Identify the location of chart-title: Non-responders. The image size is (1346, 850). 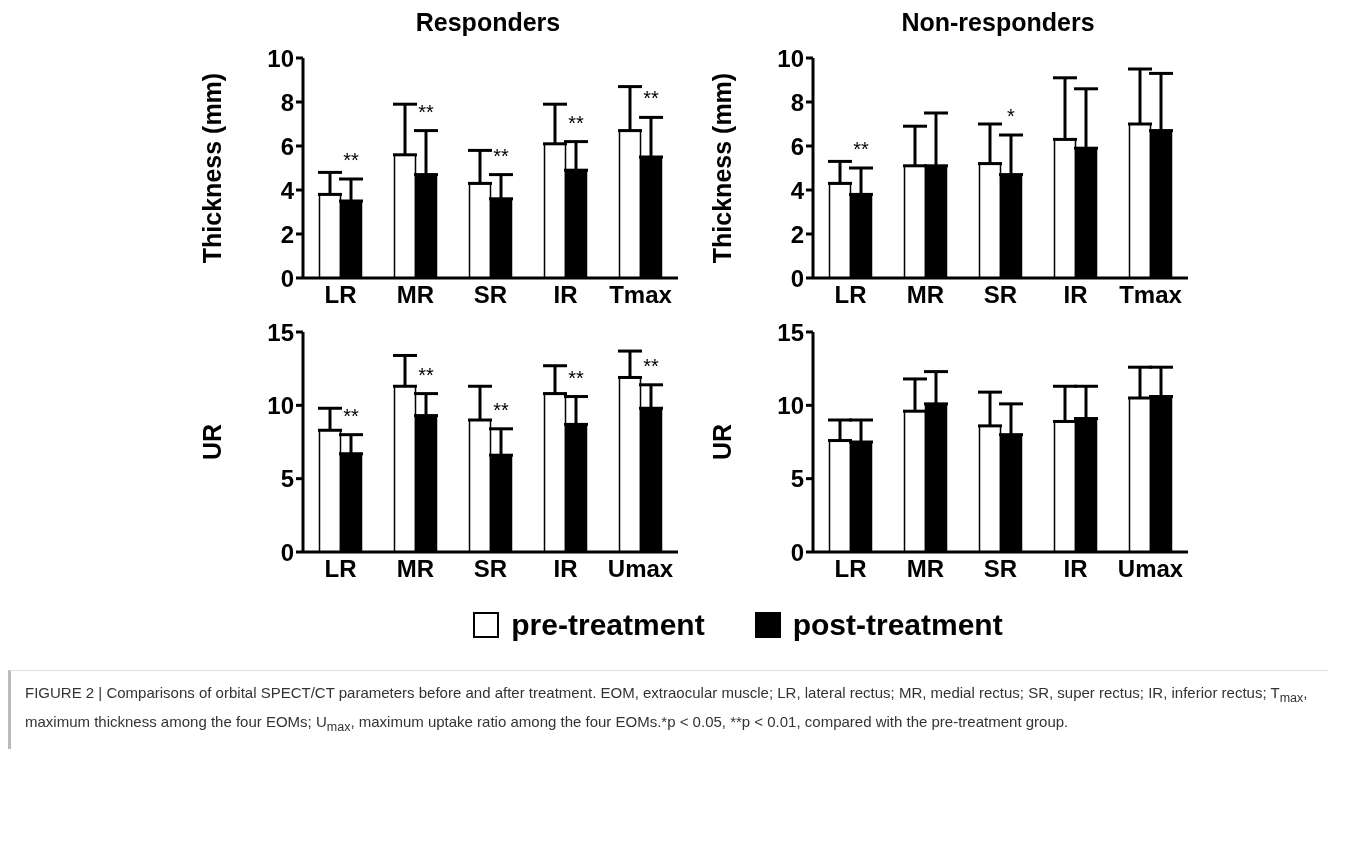
(998, 22).